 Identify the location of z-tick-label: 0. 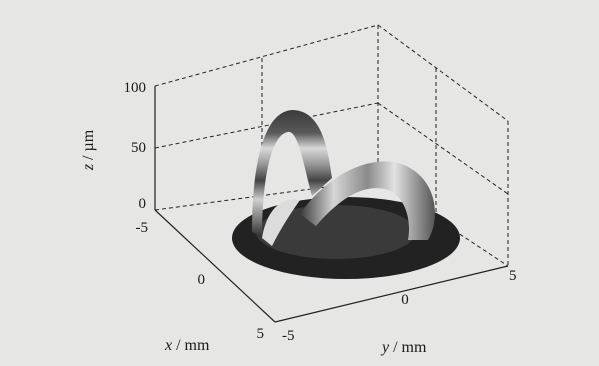
(143, 204).